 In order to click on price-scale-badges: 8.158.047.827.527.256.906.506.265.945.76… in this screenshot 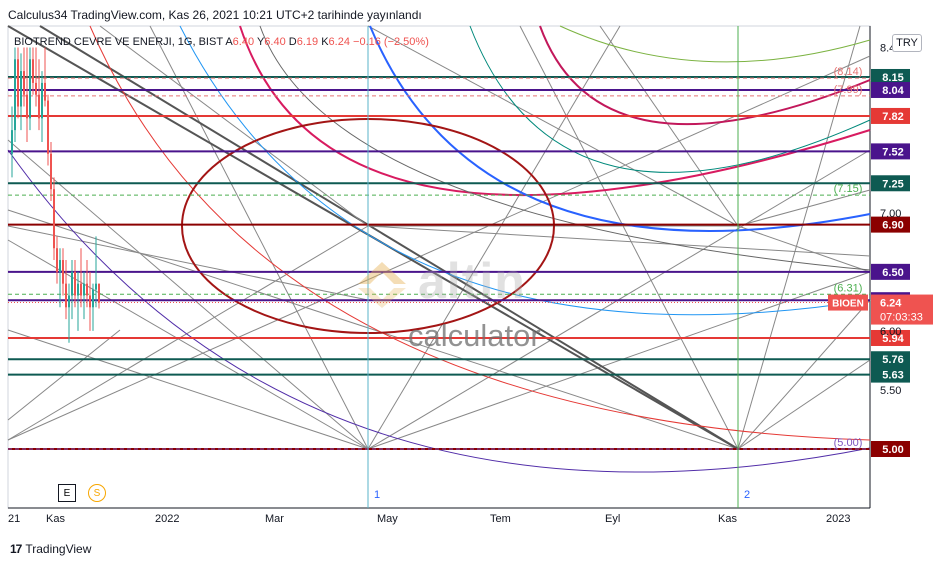, I will do `click(880, 262)`.